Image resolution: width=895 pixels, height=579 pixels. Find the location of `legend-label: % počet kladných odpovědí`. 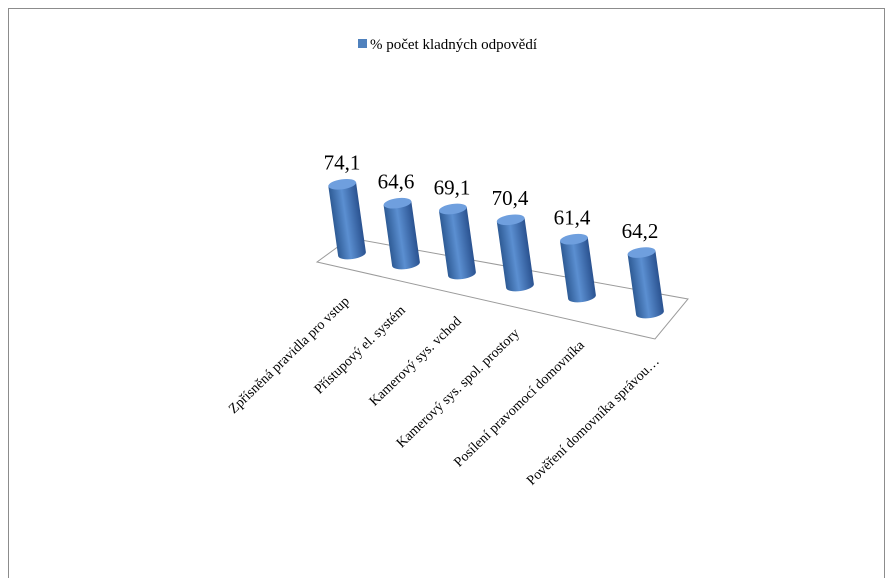

legend-label: % počet kladných odpovědí is located at coordinates (453, 45).